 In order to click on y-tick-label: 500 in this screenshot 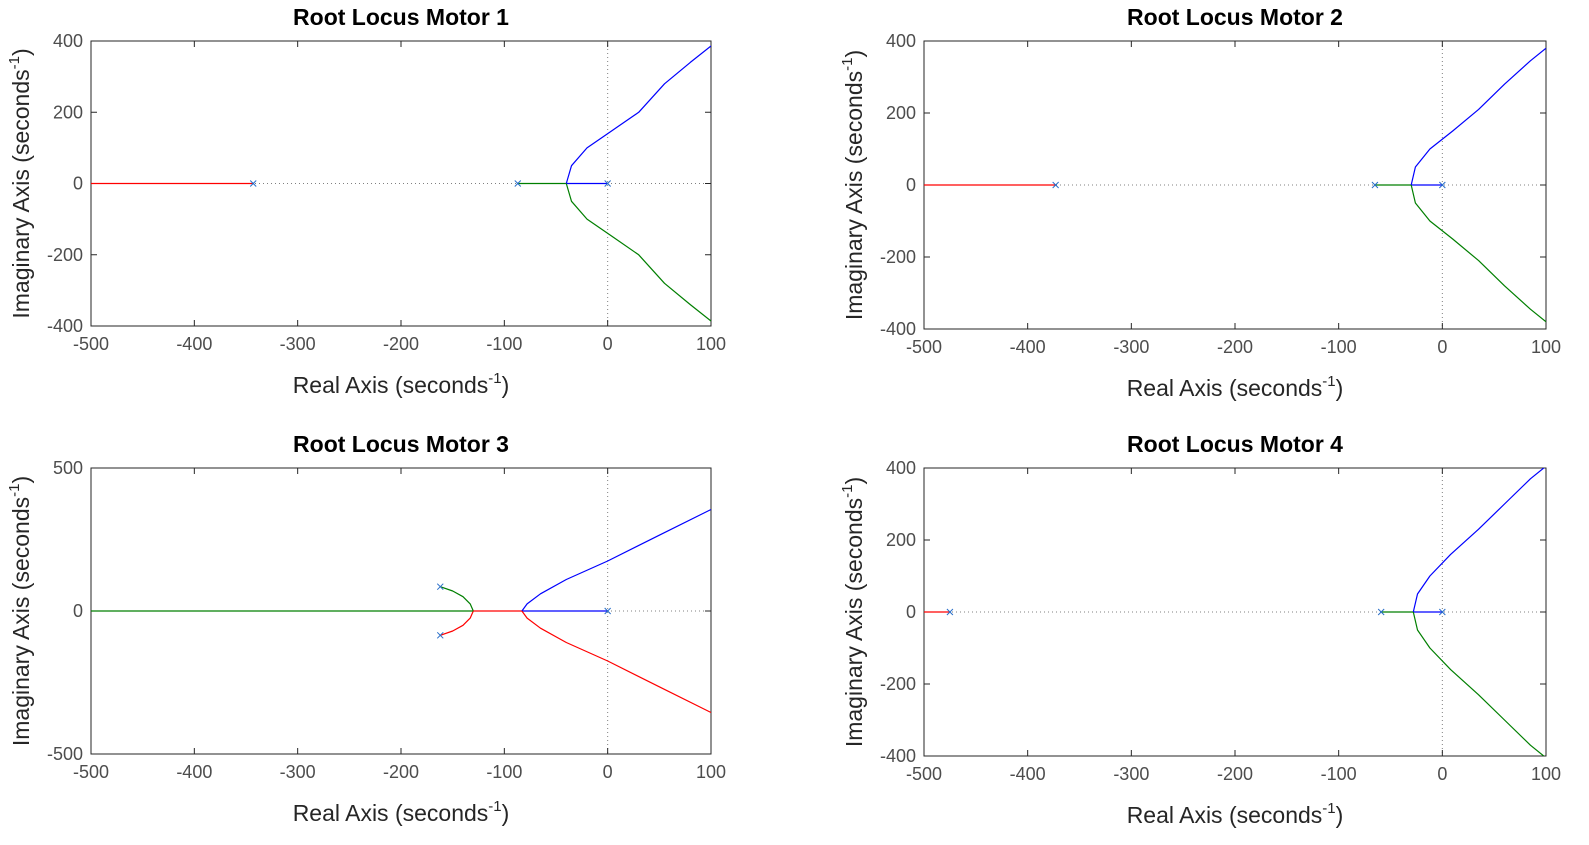, I will do `click(68, 468)`.